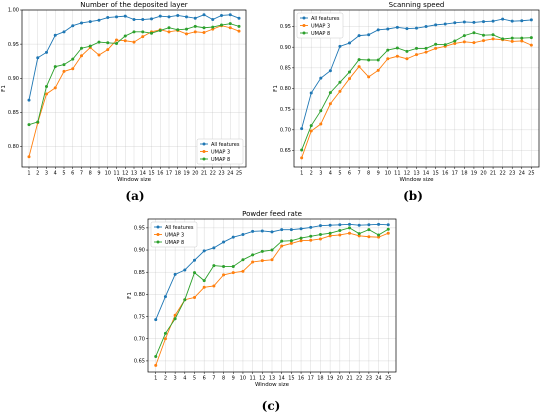 The height and width of the screenshot is (419, 550). Describe the element at coordinates (13, 113) in the screenshot. I see `y-tick-label: 0.85` at that location.